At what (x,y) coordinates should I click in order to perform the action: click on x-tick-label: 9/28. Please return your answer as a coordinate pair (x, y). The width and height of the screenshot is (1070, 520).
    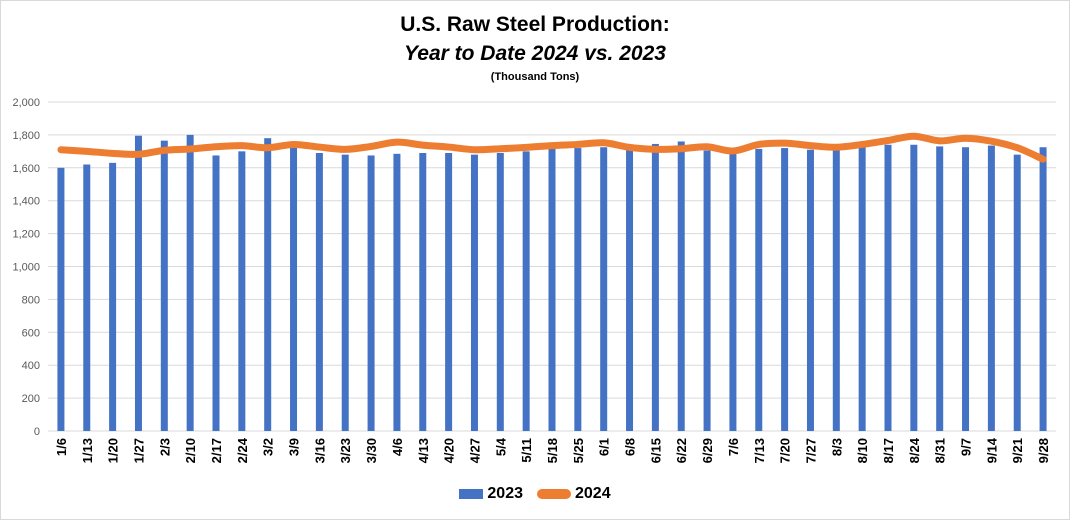
    Looking at the image, I should click on (1043, 450).